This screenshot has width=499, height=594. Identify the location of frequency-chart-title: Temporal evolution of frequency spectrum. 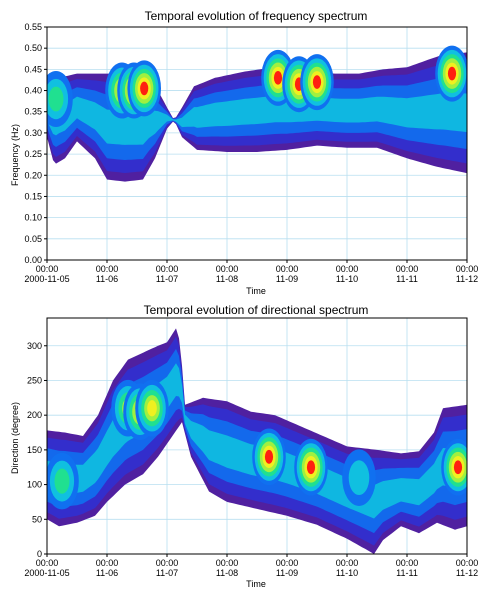
(256, 16).